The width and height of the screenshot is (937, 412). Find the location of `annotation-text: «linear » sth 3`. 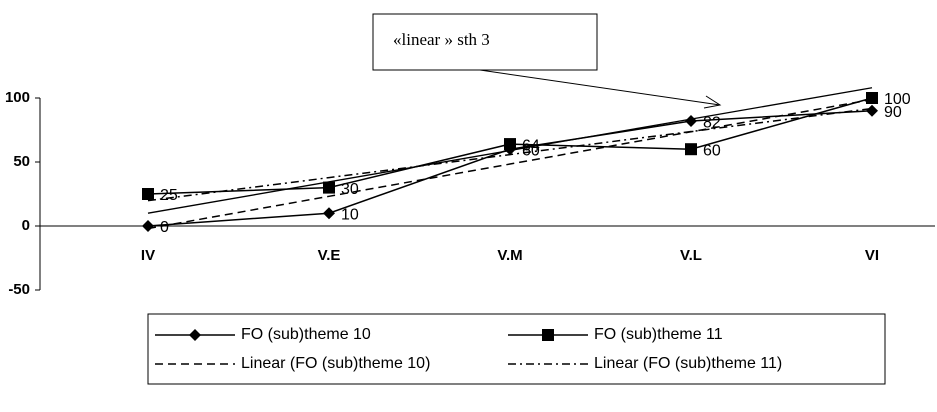

annotation-text: «linear » sth 3 is located at coordinates (441, 39).